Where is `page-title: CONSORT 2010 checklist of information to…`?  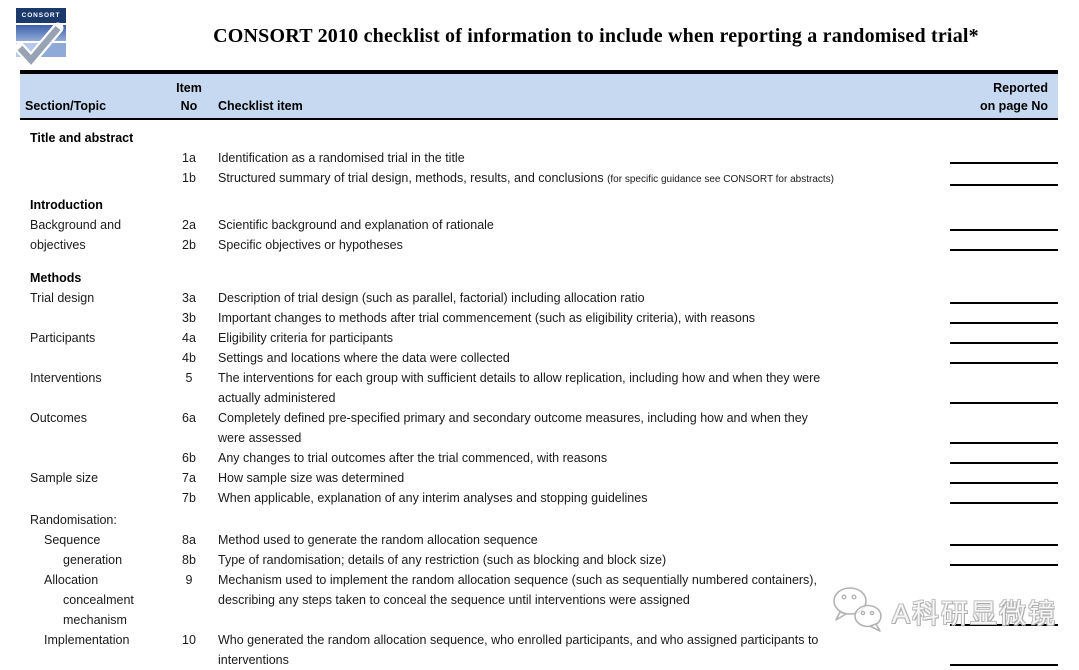 page-title: CONSORT 2010 checklist of information to… is located at coordinates (596, 36).